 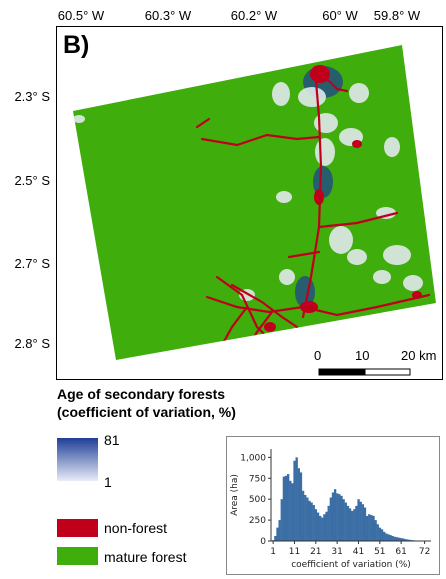 What do you see at coordinates (112, 440) in the screenshot?
I see `gradient-max-label: 81` at bounding box center [112, 440].